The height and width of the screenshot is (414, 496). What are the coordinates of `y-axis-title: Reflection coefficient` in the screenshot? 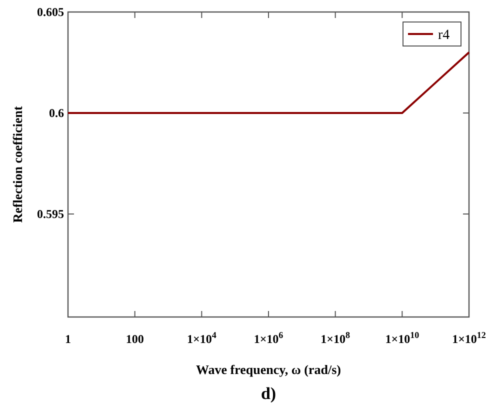 It's located at (17, 164).